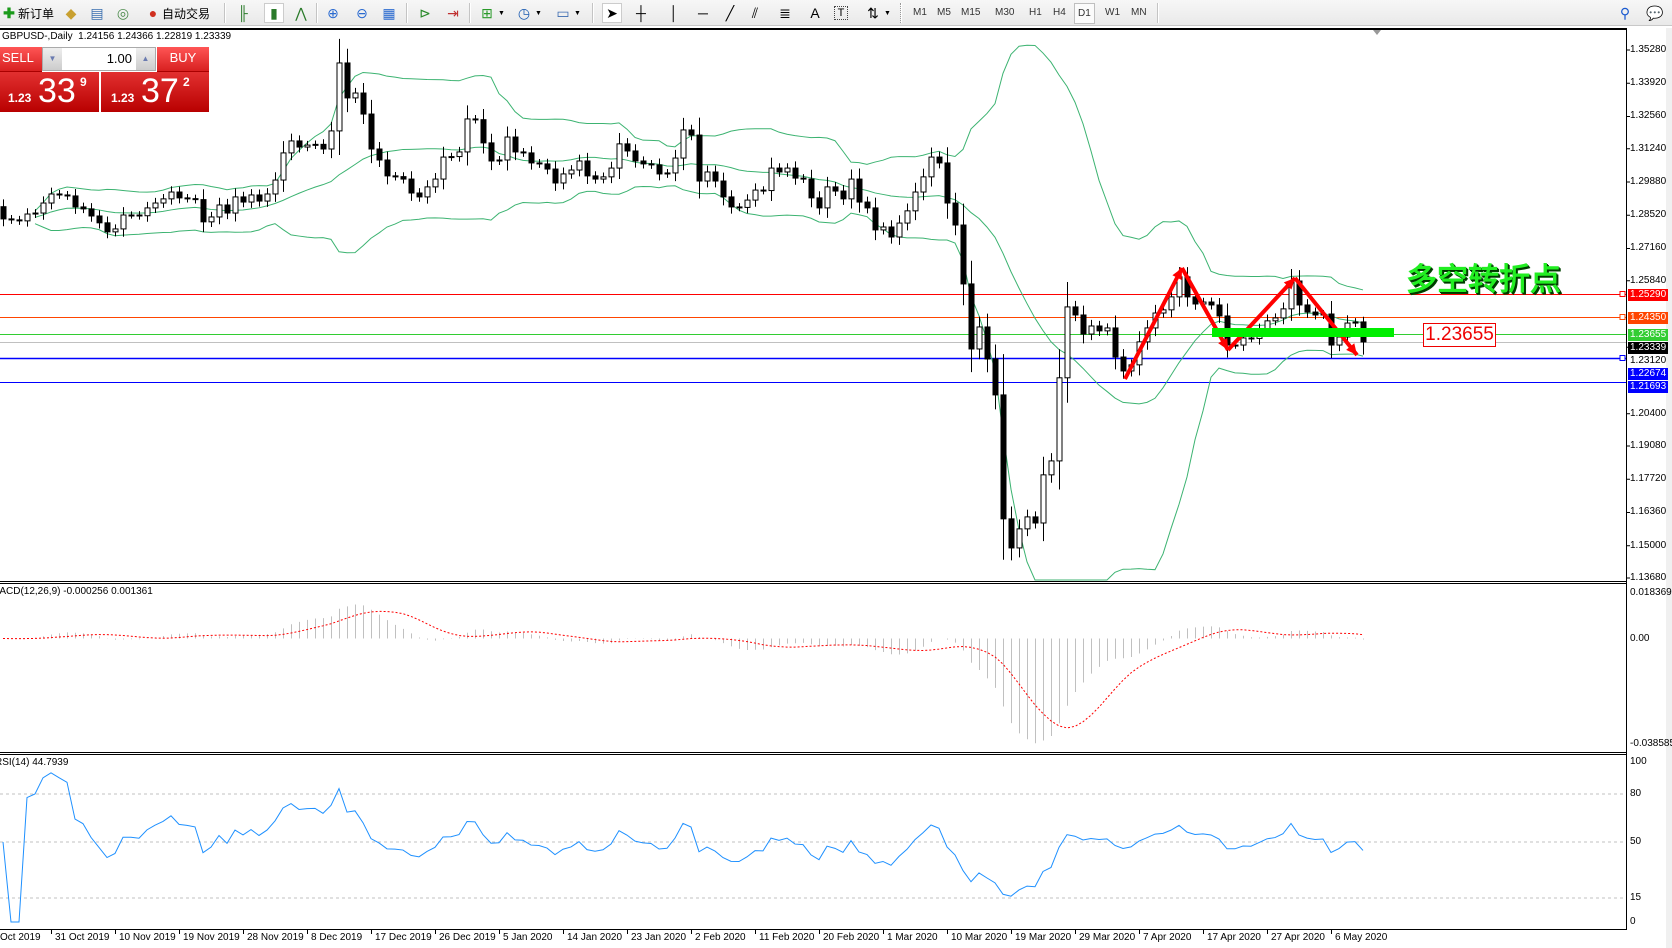 Image resolution: width=1672 pixels, height=948 pixels. Describe the element at coordinates (183, 59) in the screenshot. I see `buy-button: BUY` at that location.